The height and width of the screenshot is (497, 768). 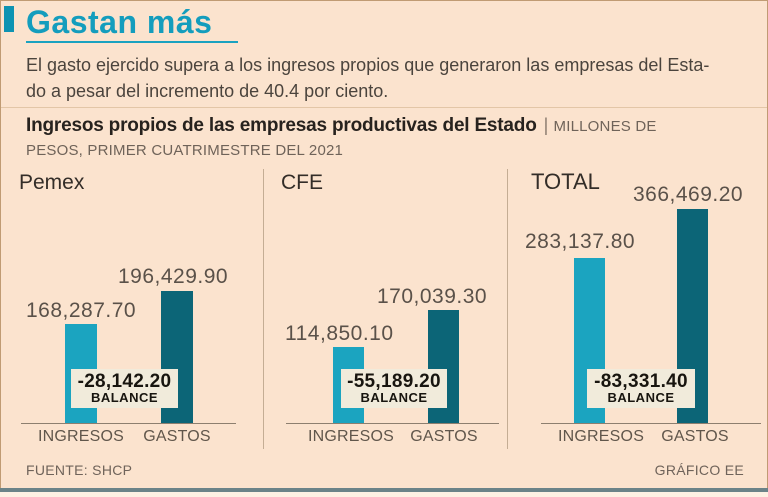 What do you see at coordinates (695, 436) in the screenshot?
I see `total-gastos-axis-label: GASTOS` at bounding box center [695, 436].